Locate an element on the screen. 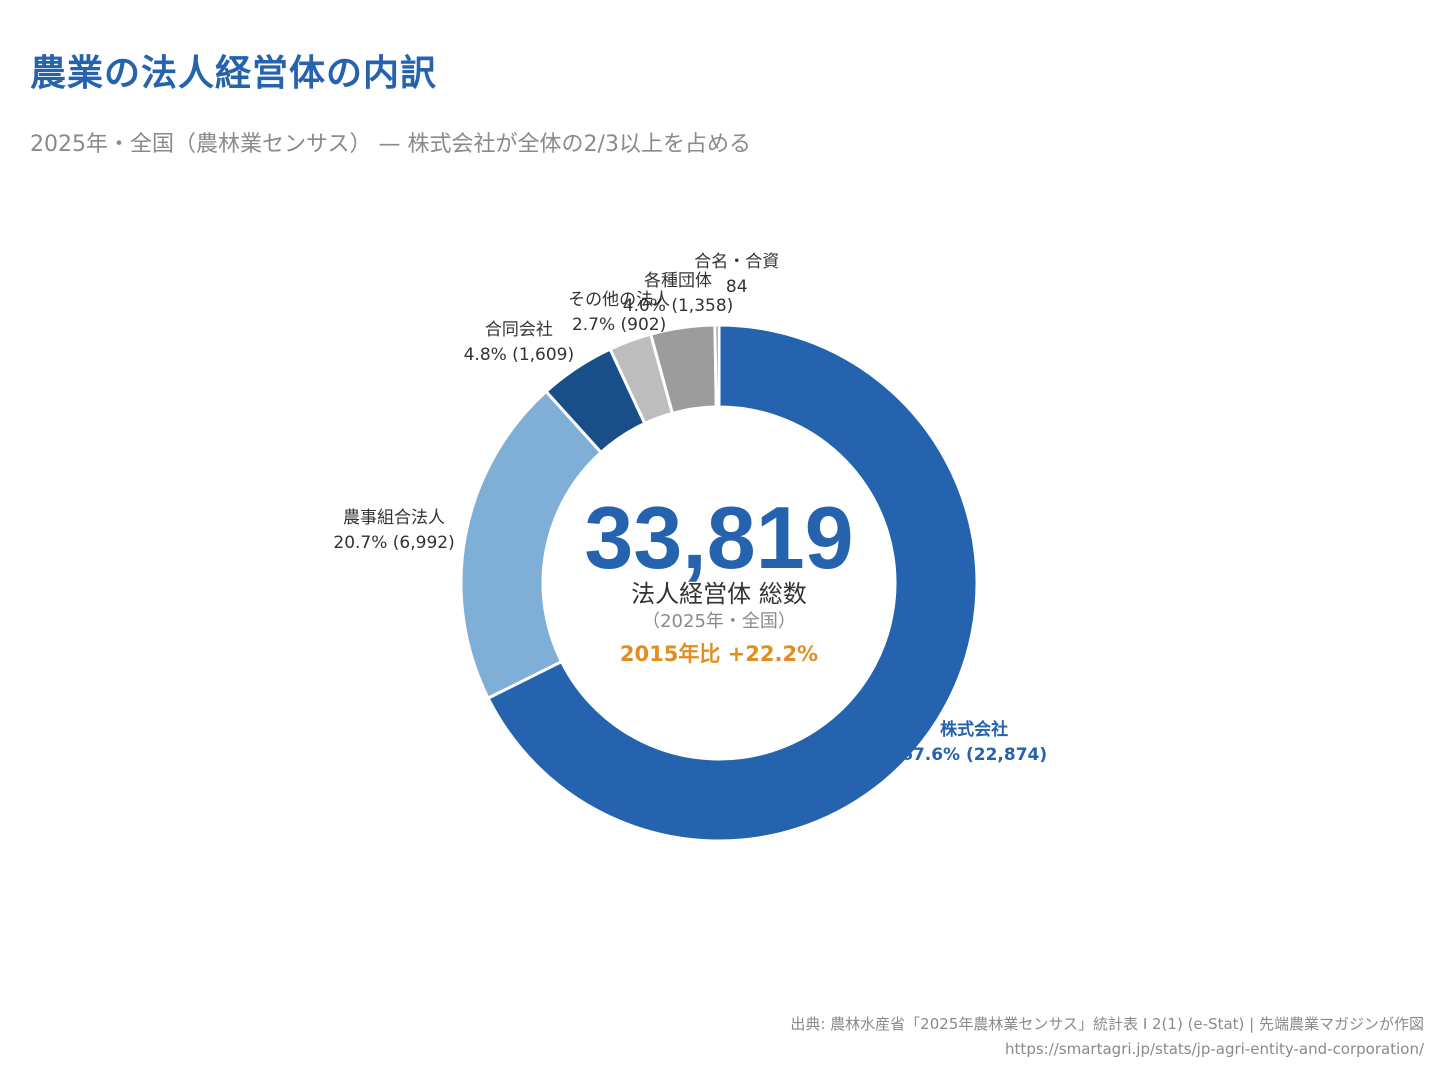 The height and width of the screenshot is (1080, 1440). slice-label-2: 農事組合法人 20.7% (6,992) is located at coordinates (393, 530).